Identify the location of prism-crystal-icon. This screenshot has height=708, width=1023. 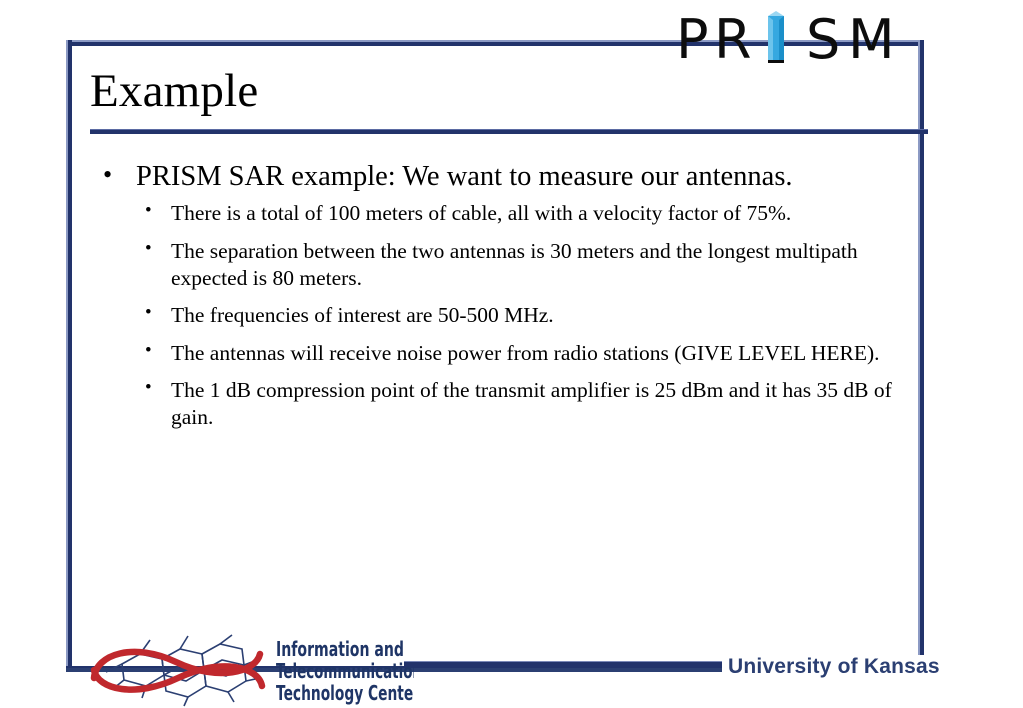
(776, 37).